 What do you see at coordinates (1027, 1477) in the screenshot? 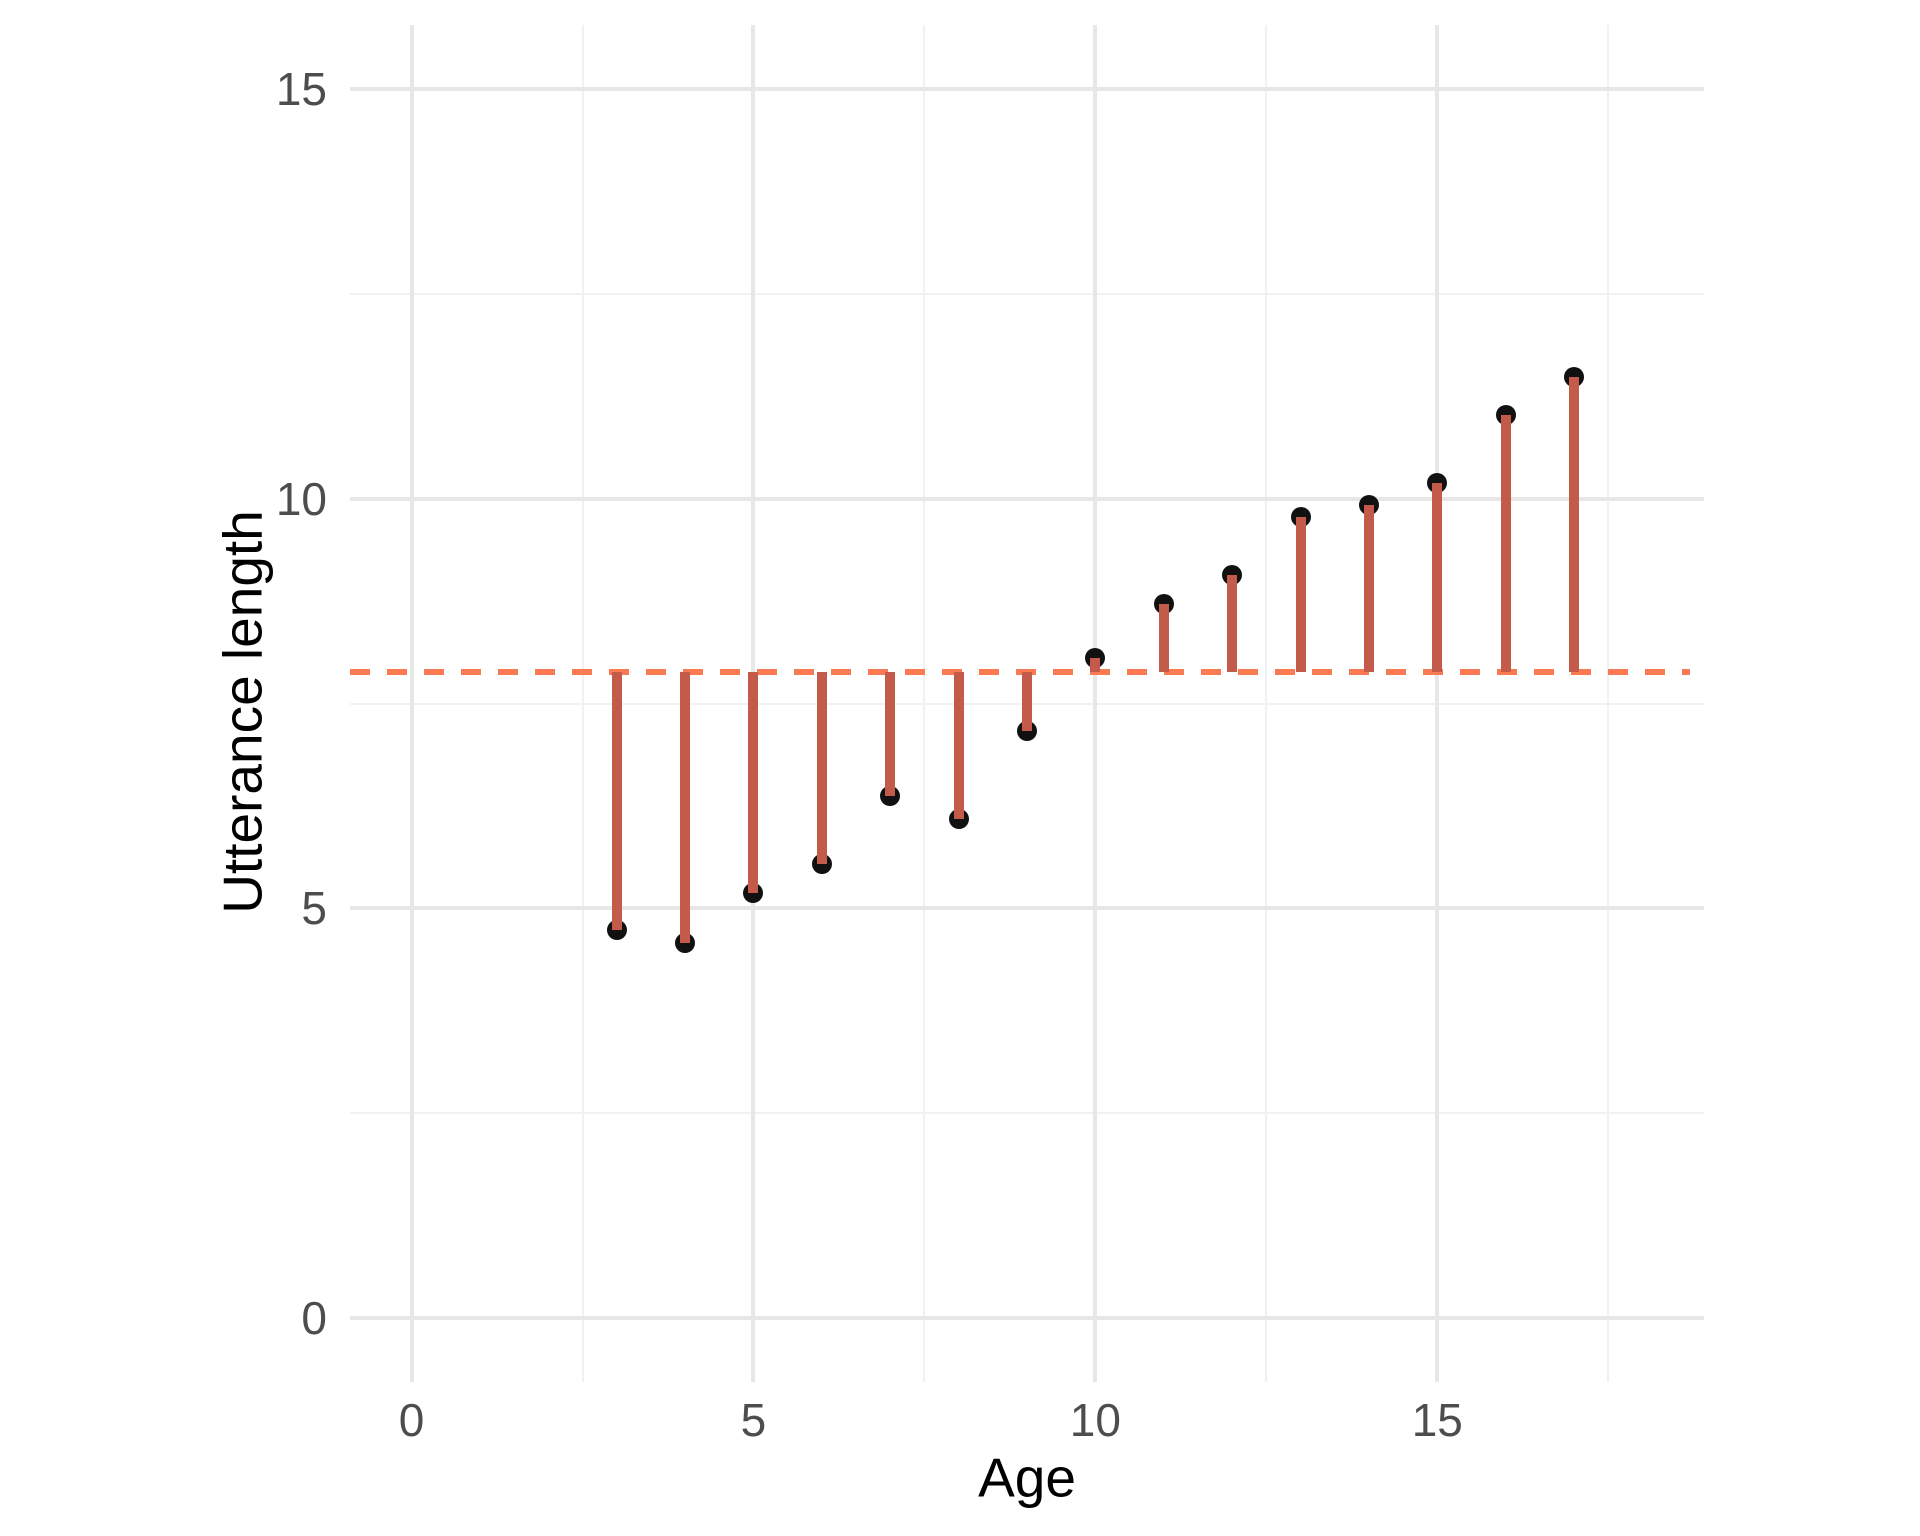
I see `x-axis-title: Age` at bounding box center [1027, 1477].